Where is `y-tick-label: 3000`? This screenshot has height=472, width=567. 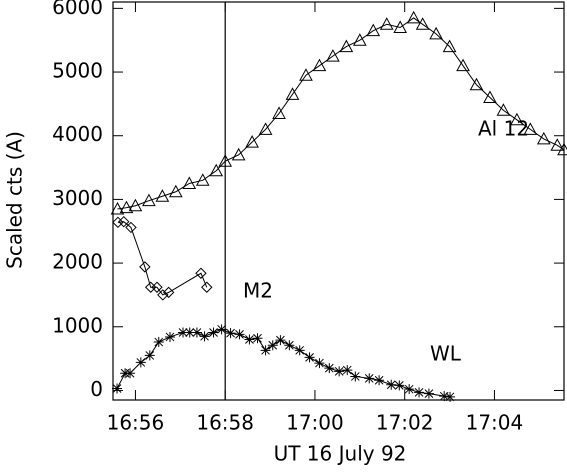 y-tick-label: 3000 is located at coordinates (77, 198).